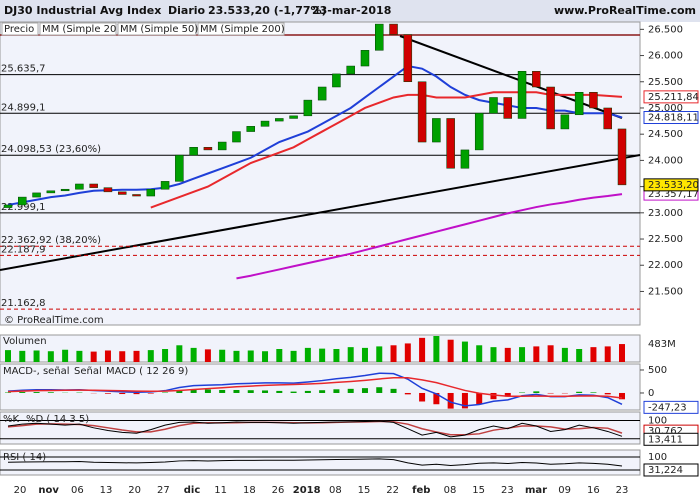  I want to click on y-tick-label: 25.000, so click(665, 108).